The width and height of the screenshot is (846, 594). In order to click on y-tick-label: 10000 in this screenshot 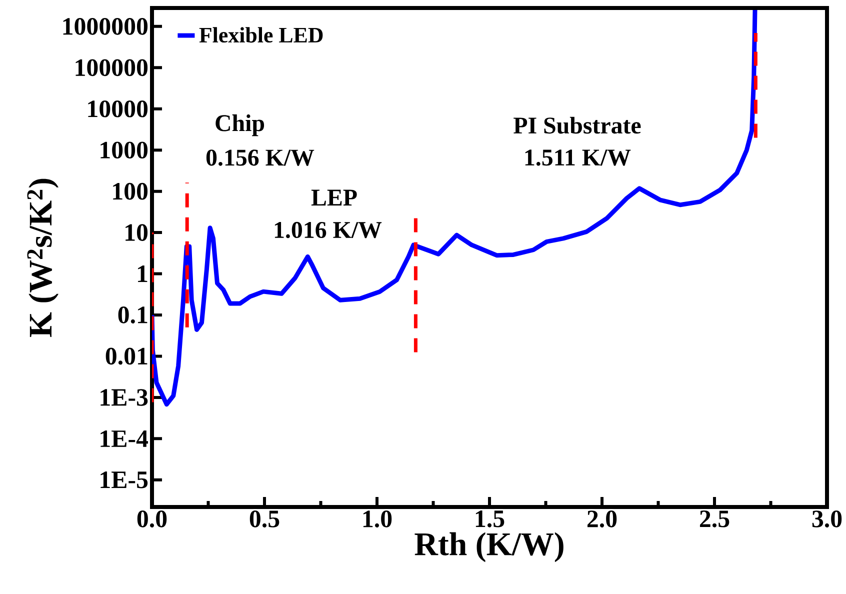, I will do `click(118, 109)`.